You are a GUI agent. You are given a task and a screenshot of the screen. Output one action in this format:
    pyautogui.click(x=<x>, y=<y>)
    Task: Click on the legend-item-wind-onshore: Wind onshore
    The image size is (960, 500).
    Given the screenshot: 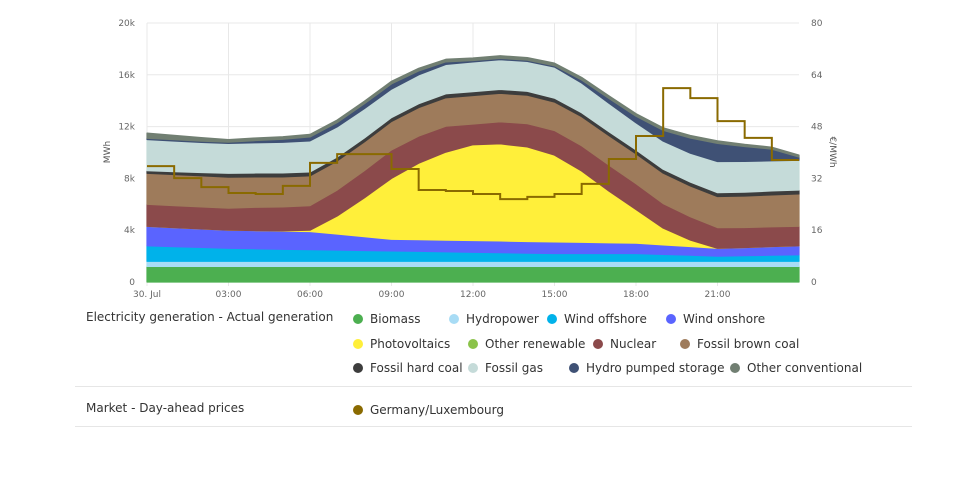 What is the action you would take?
    pyautogui.click(x=715, y=319)
    